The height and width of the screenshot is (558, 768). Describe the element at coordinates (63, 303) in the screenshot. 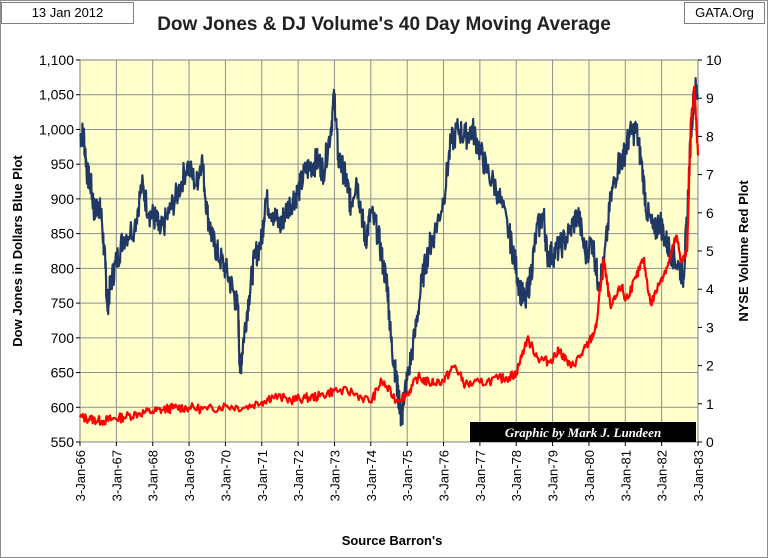

I see `y-tick-label: 750` at that location.